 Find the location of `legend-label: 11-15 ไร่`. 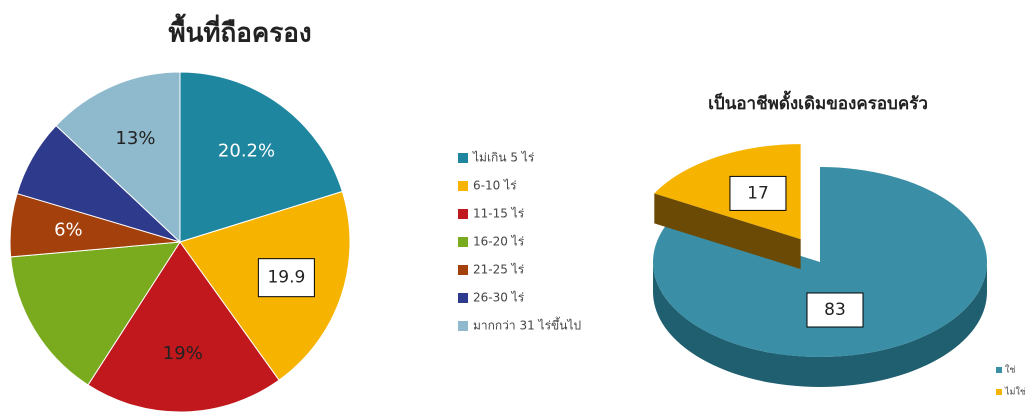

legend-label: 11-15 ไร่ is located at coordinates (499, 214).